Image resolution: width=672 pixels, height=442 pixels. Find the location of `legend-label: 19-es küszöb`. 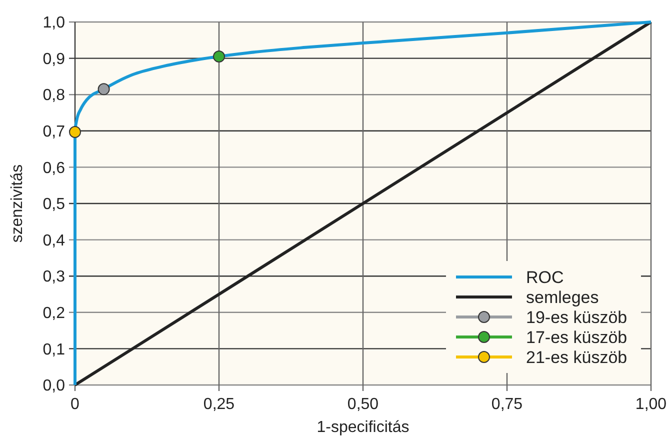

legend-label: 19-es küszöb is located at coordinates (577, 317).